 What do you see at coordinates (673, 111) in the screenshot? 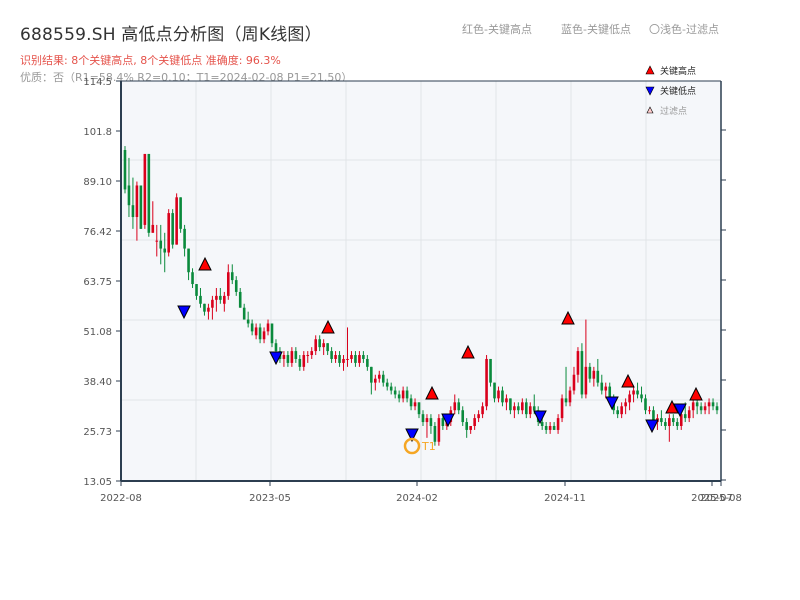
I see `legend-item-label: 过滤点` at bounding box center [673, 111].